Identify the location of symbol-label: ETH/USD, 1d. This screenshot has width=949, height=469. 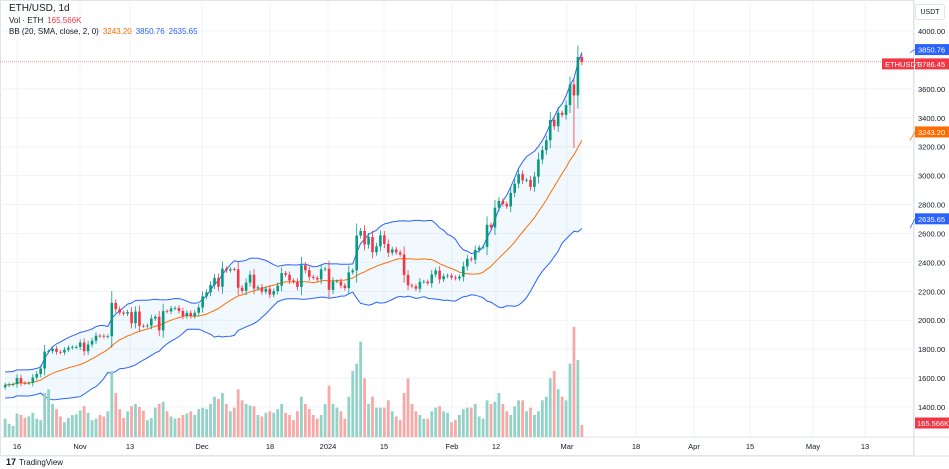
(39, 8).